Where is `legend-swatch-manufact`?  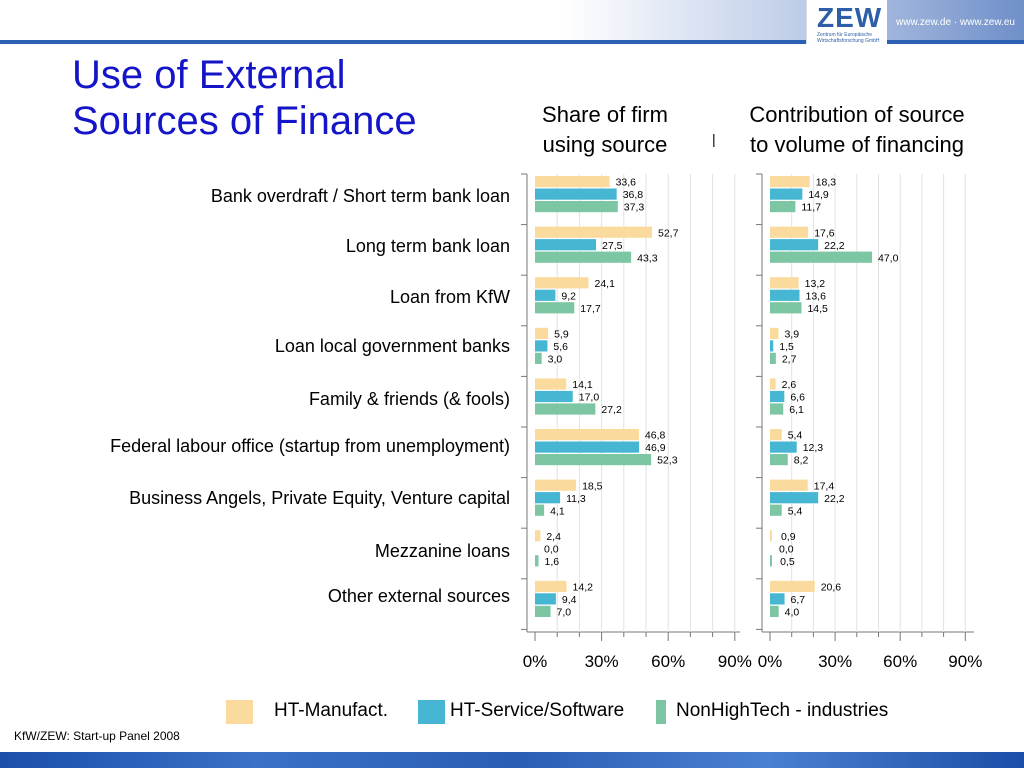
legend-swatch-manufact is located at coordinates (239, 712).